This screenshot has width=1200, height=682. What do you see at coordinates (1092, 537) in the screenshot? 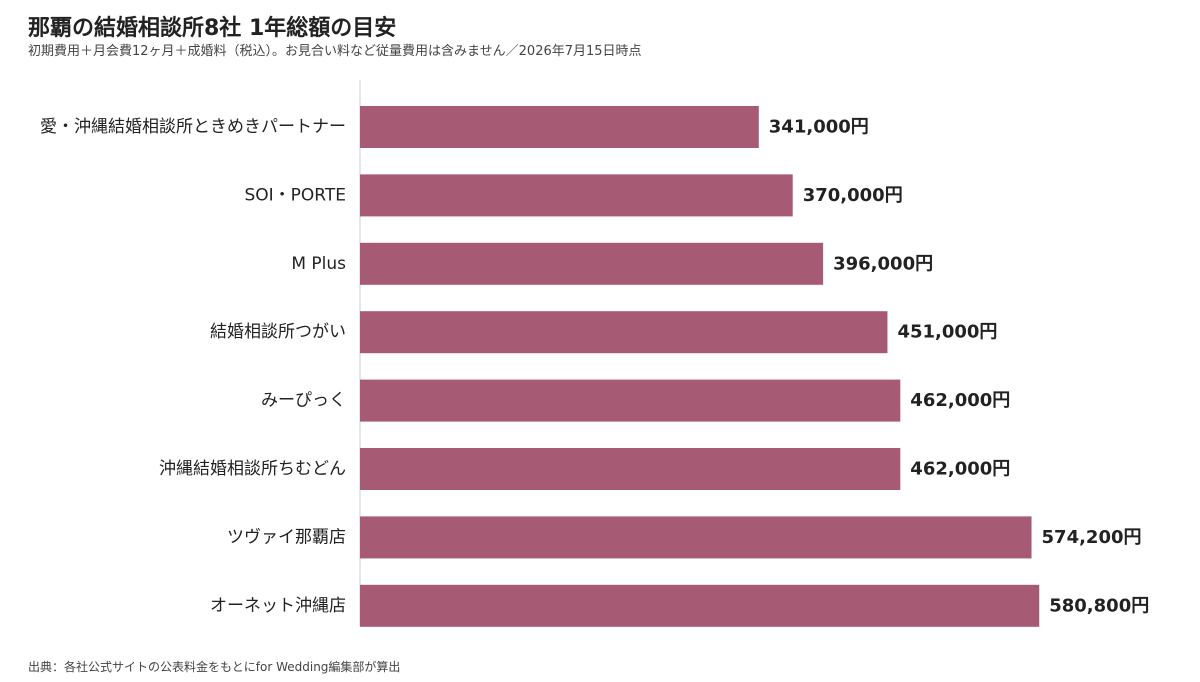
I see `value-label: 574,200円` at bounding box center [1092, 537].